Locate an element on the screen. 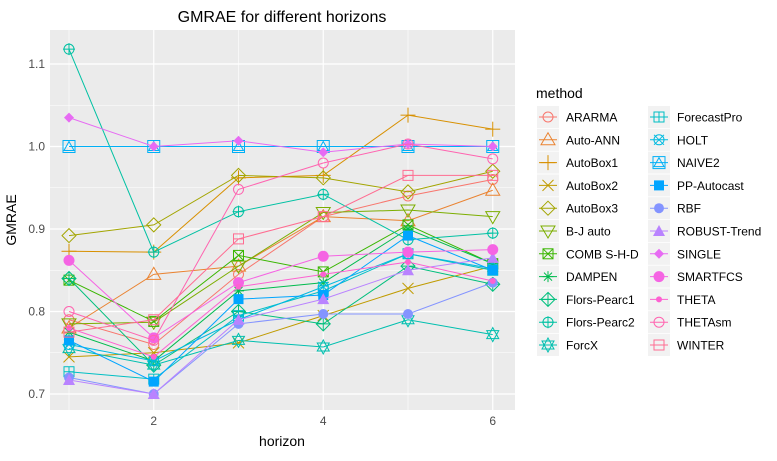 The height and width of the screenshot is (461, 777). legend-label: ForecastPro is located at coordinates (710, 118).